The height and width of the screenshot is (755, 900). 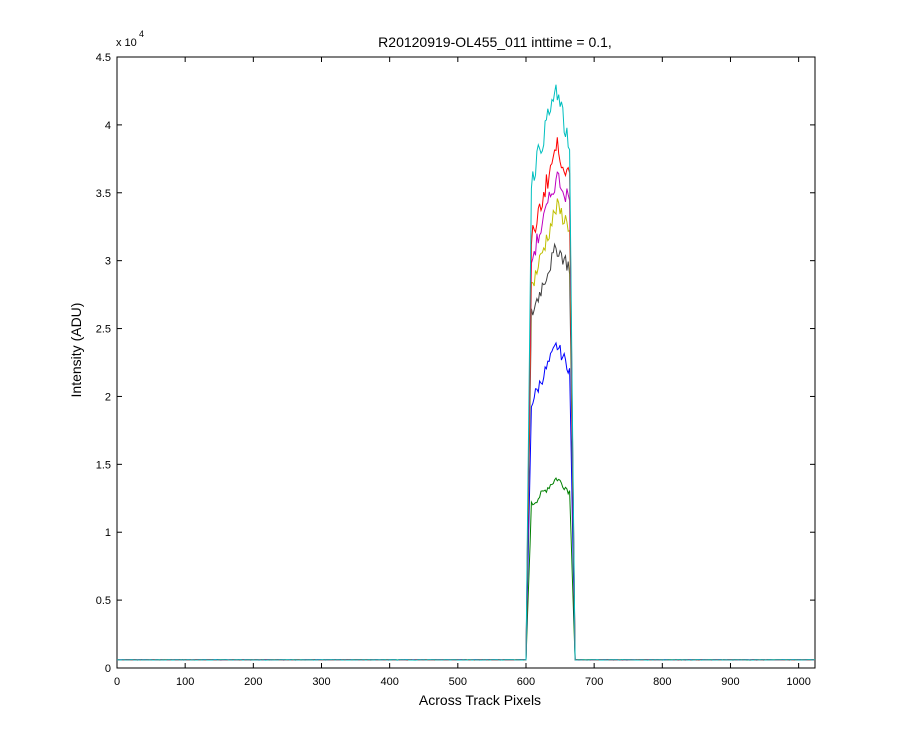 What do you see at coordinates (103, 58) in the screenshot?
I see `y-tick-label: 4.5` at bounding box center [103, 58].